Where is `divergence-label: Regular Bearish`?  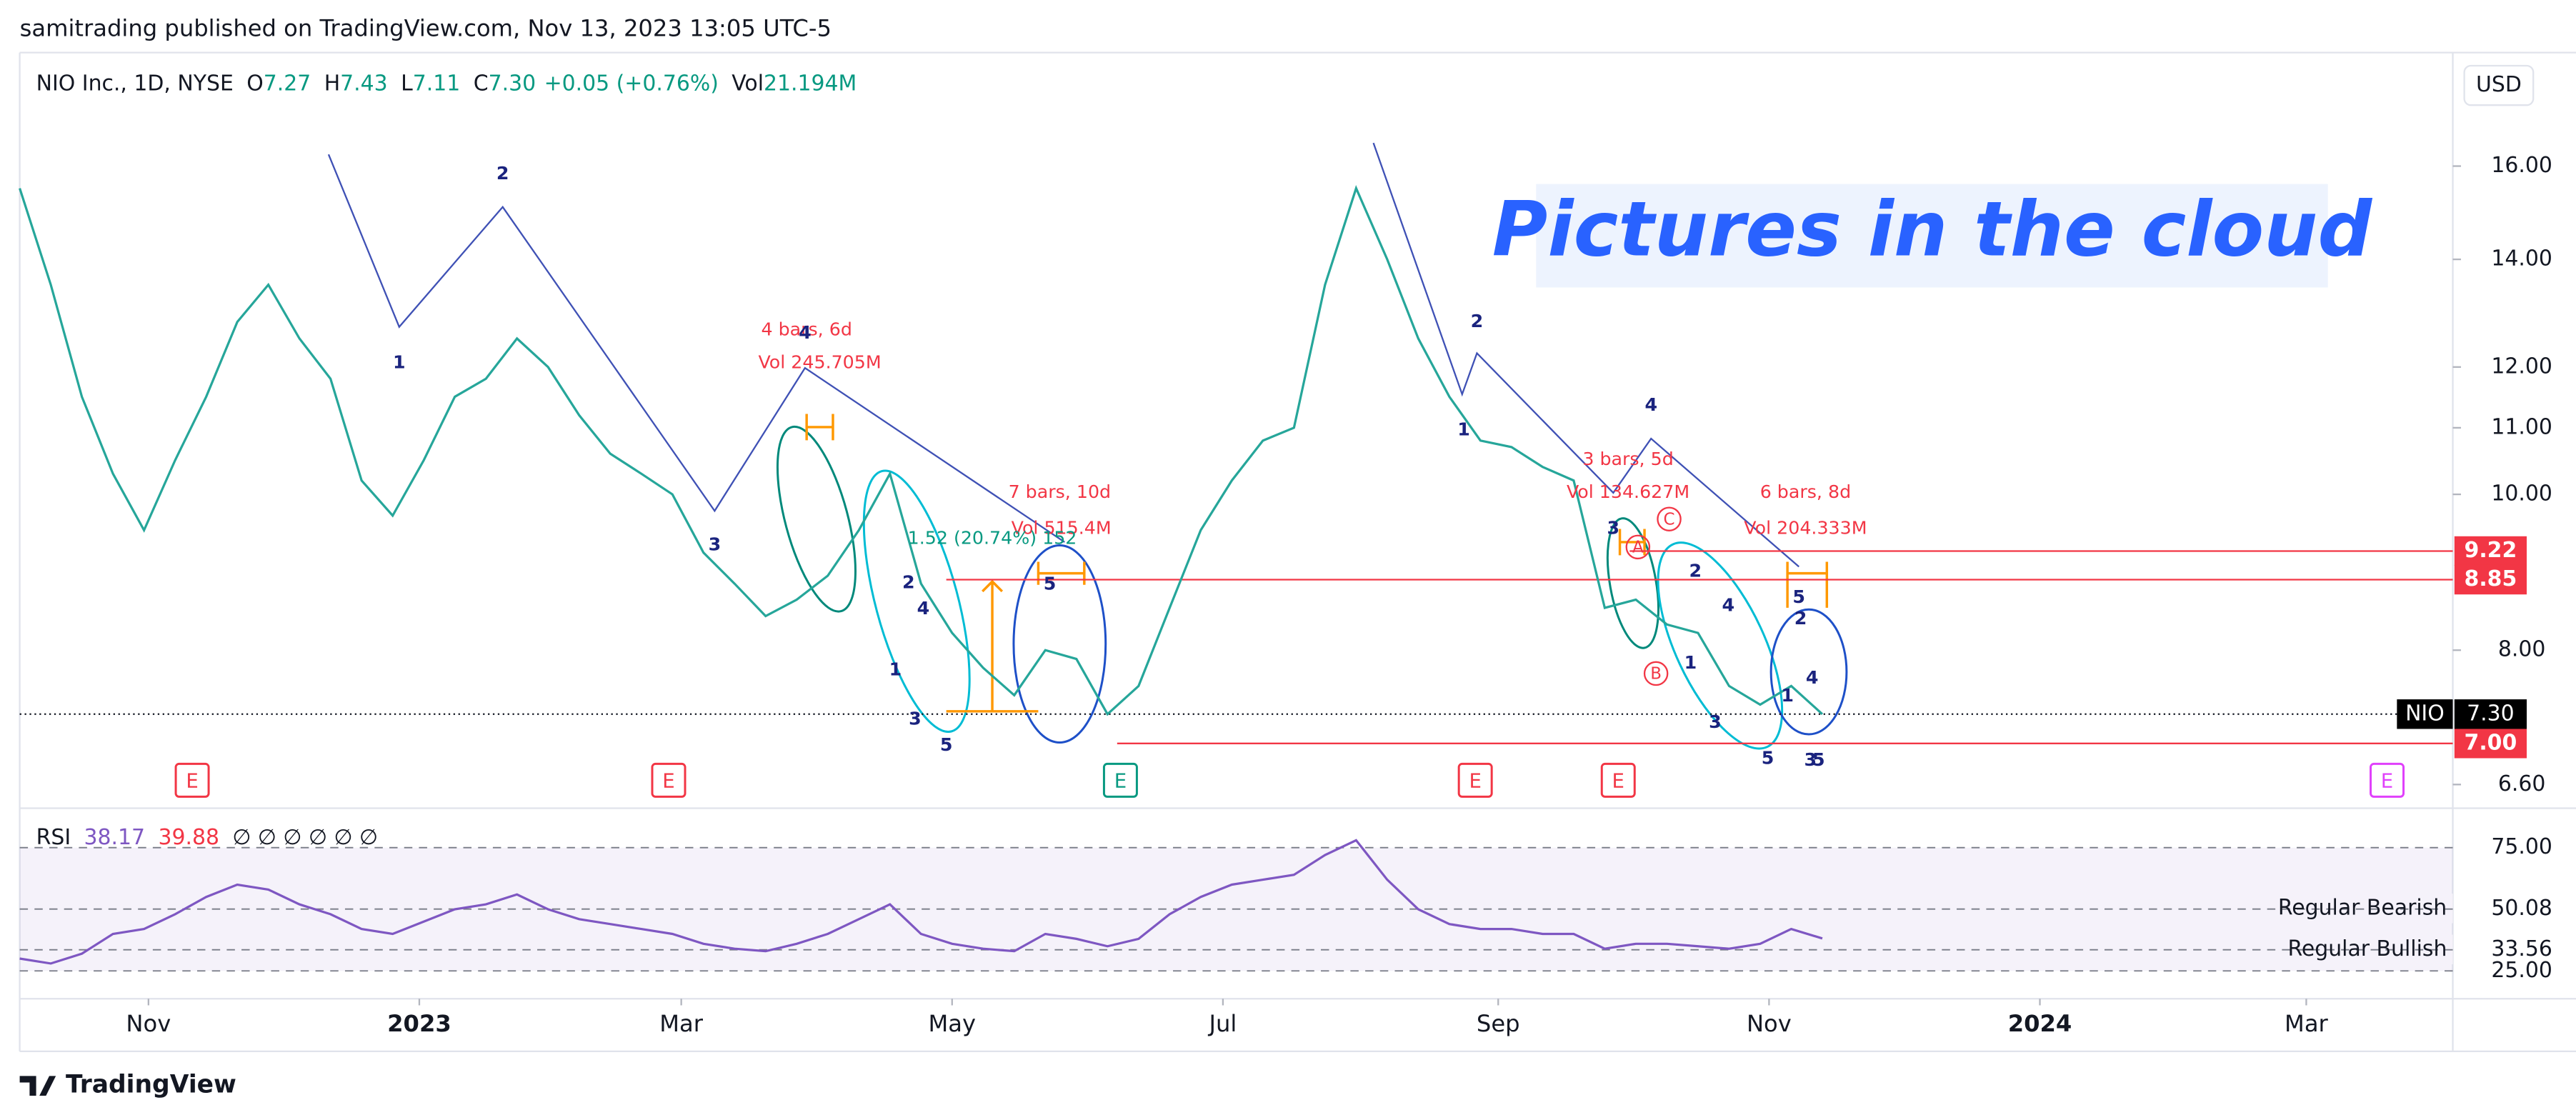 divergence-label: Regular Bearish is located at coordinates (2362, 907).